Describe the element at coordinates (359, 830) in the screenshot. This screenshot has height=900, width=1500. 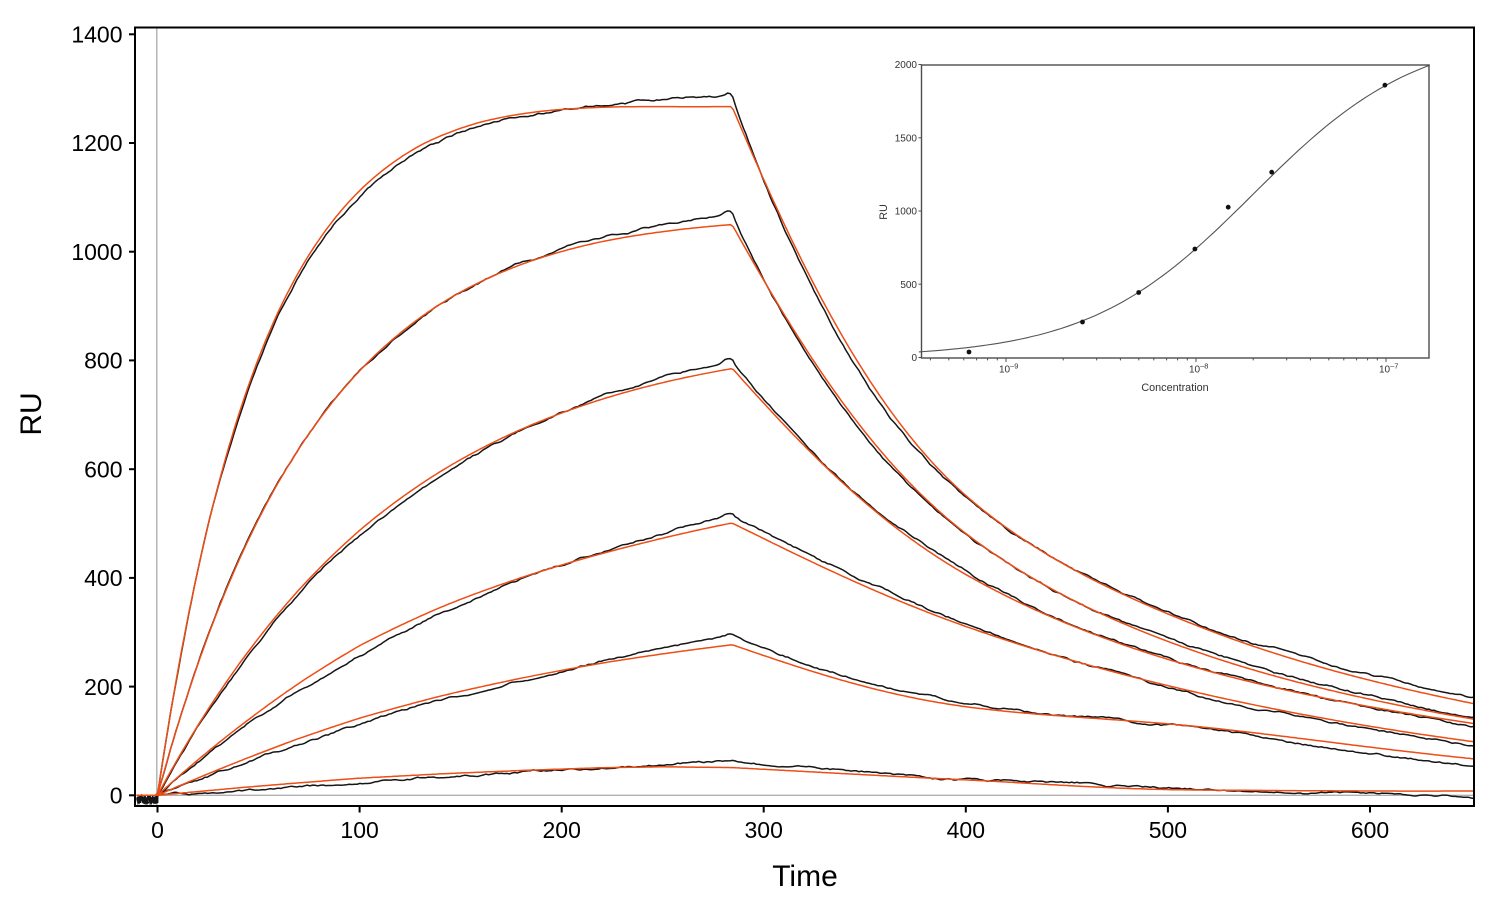
I see `svg-text: 100` at that location.